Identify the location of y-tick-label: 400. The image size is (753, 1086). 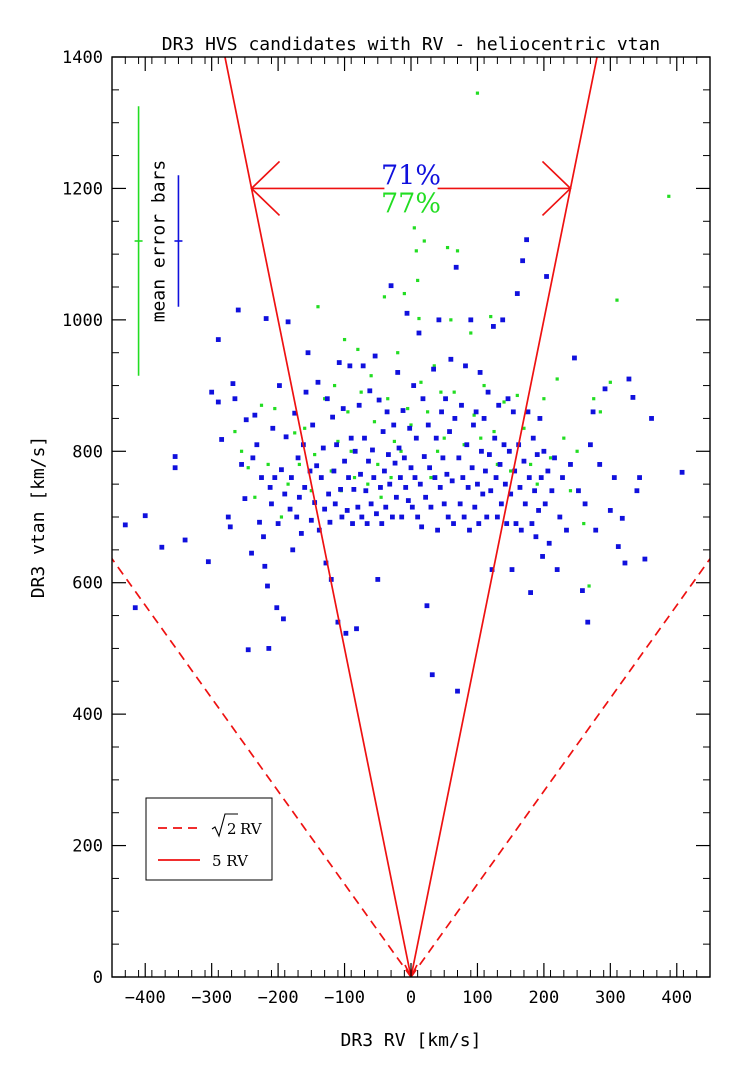
(87, 715).